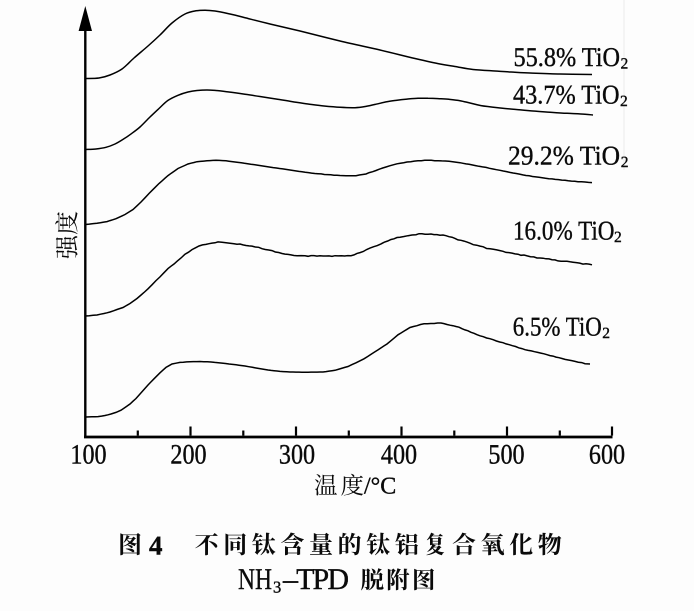 The image size is (694, 611). Describe the element at coordinates (564, 231) in the screenshot. I see `svg-text: 16.0% TiO` at that location.